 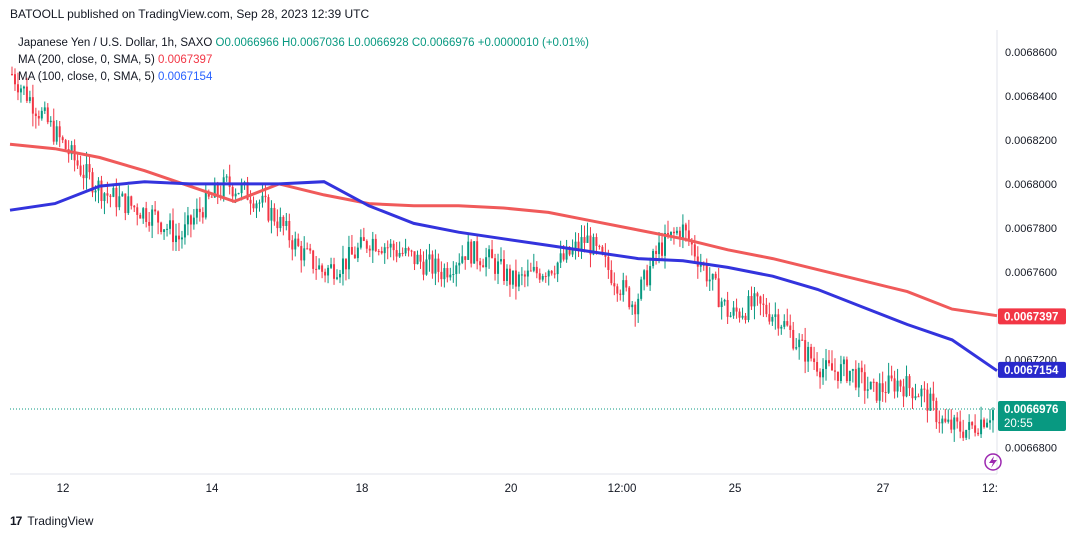 I want to click on y-tick-label: 0.0066800, so click(x=1031, y=449).